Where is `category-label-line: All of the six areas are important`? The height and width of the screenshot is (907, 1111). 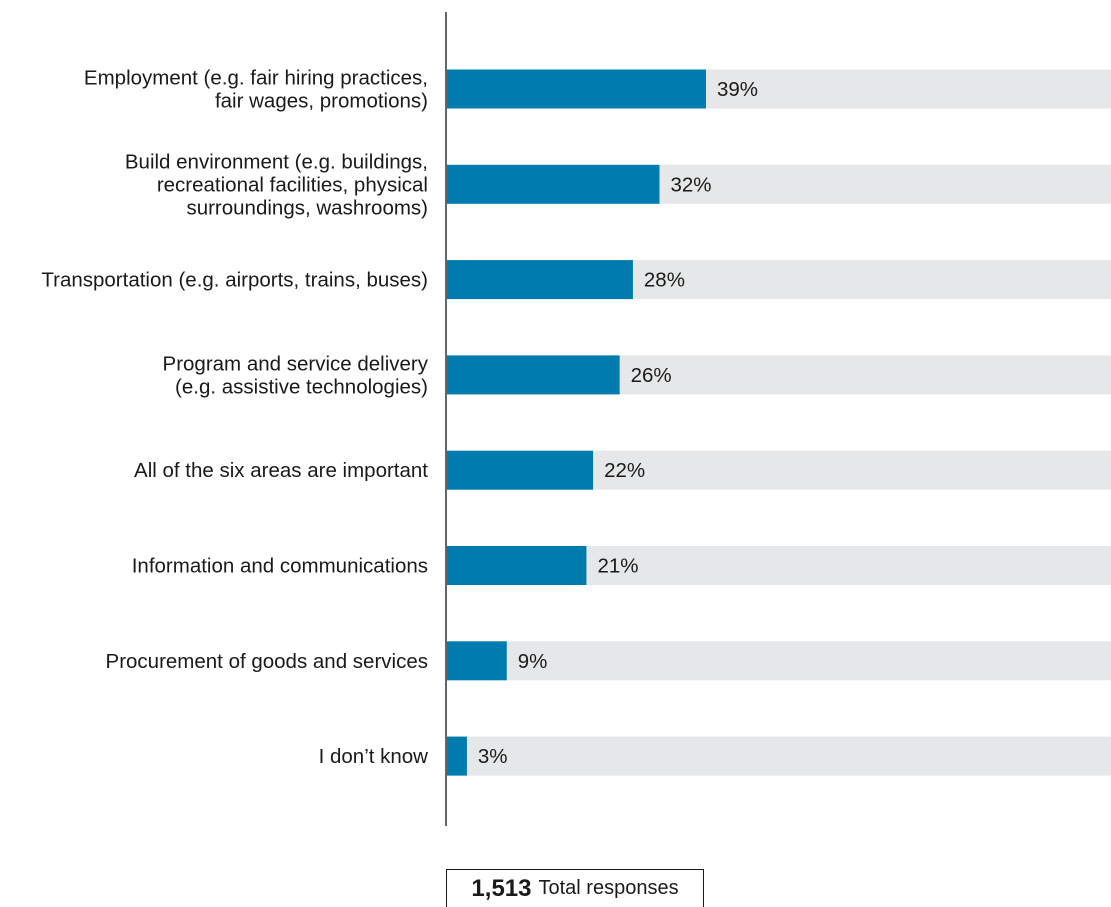
category-label-line: All of the six areas are important is located at coordinates (281, 470).